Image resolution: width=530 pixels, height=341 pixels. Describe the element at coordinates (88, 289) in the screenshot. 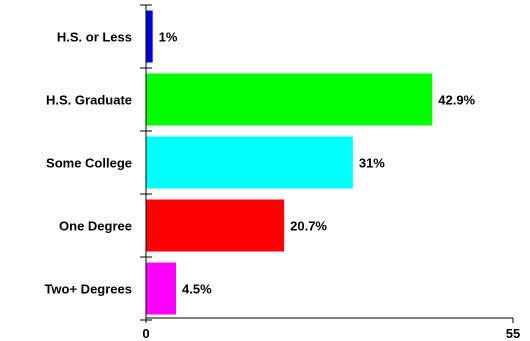

I see `category-label: Two+ Degrees` at that location.